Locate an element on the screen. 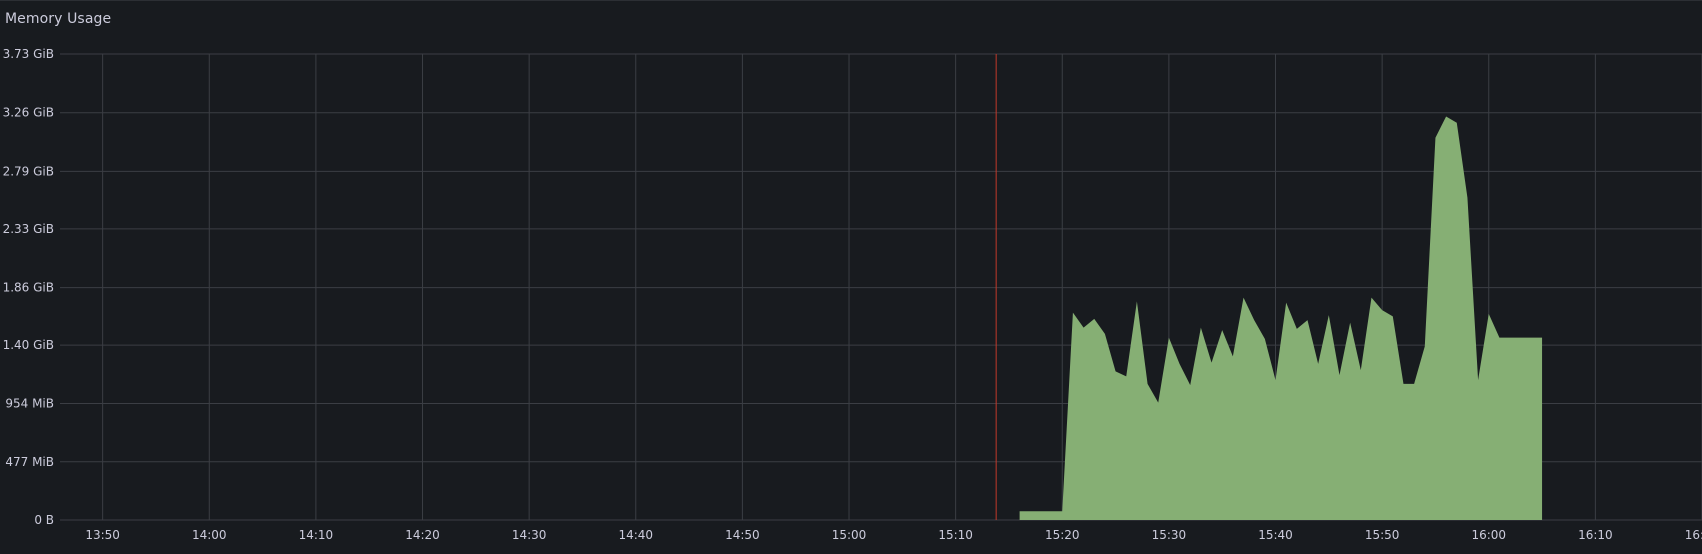 The height and width of the screenshot is (554, 1702). panel-header: Memory Usage is located at coordinates (851, 21).